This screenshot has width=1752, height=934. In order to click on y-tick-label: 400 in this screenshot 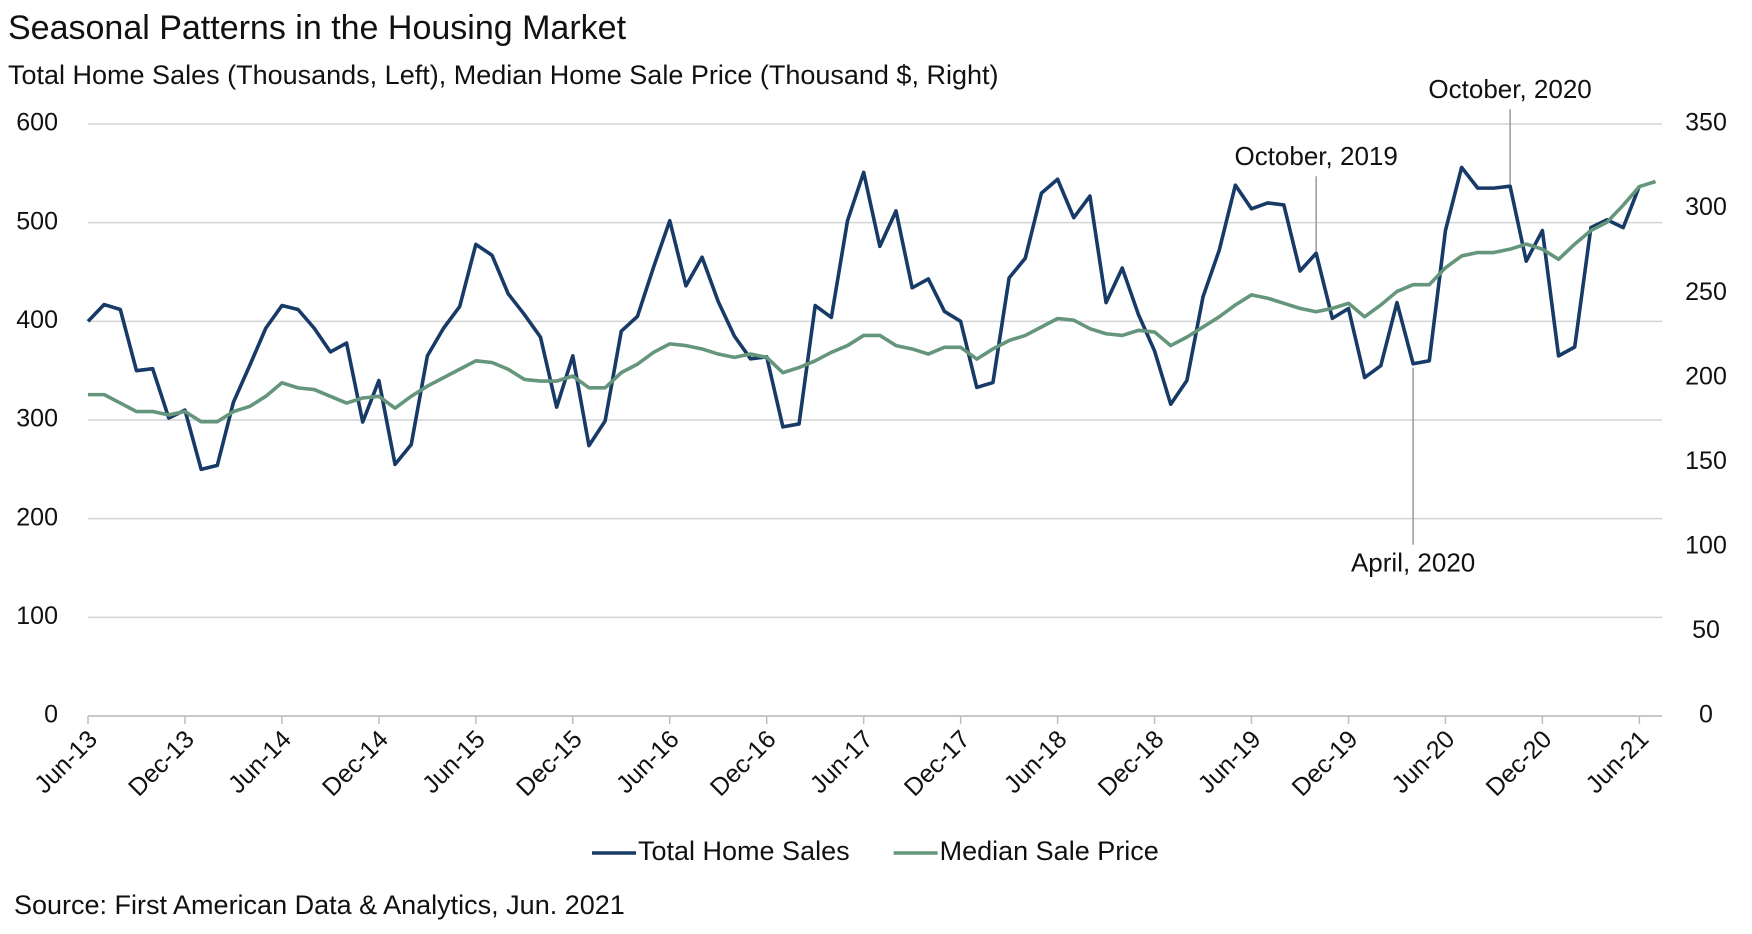, I will do `click(37, 320)`.